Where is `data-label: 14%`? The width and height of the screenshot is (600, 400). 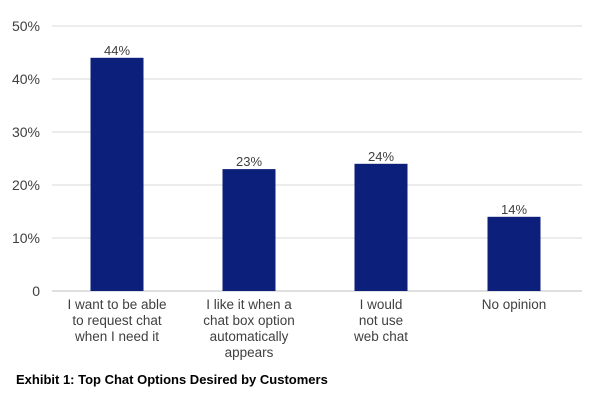 data-label: 14% is located at coordinates (514, 209).